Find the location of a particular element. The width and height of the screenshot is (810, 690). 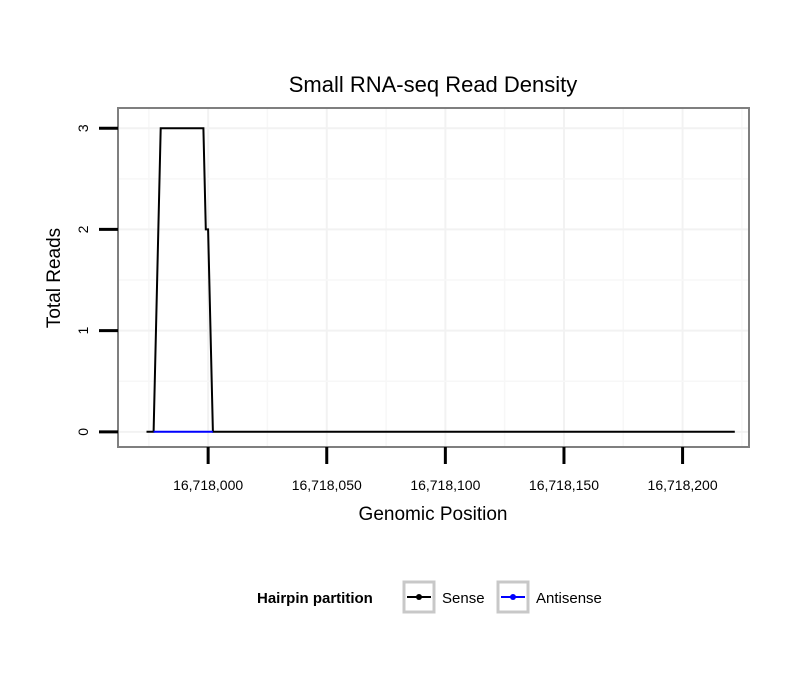

x-axis-title: Genomic Position is located at coordinates (433, 514).